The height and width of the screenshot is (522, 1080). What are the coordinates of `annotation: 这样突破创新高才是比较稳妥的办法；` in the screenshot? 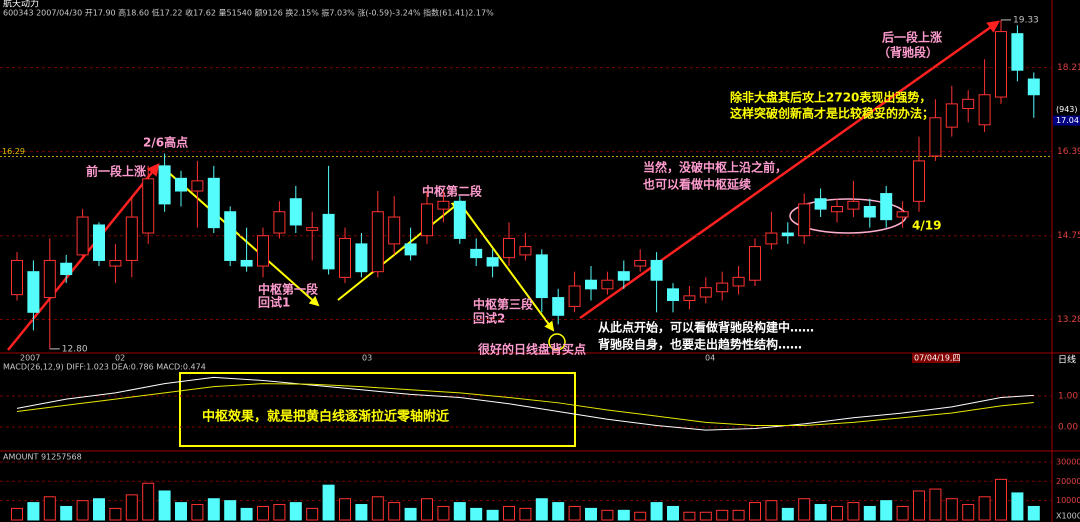 It's located at (832, 113).